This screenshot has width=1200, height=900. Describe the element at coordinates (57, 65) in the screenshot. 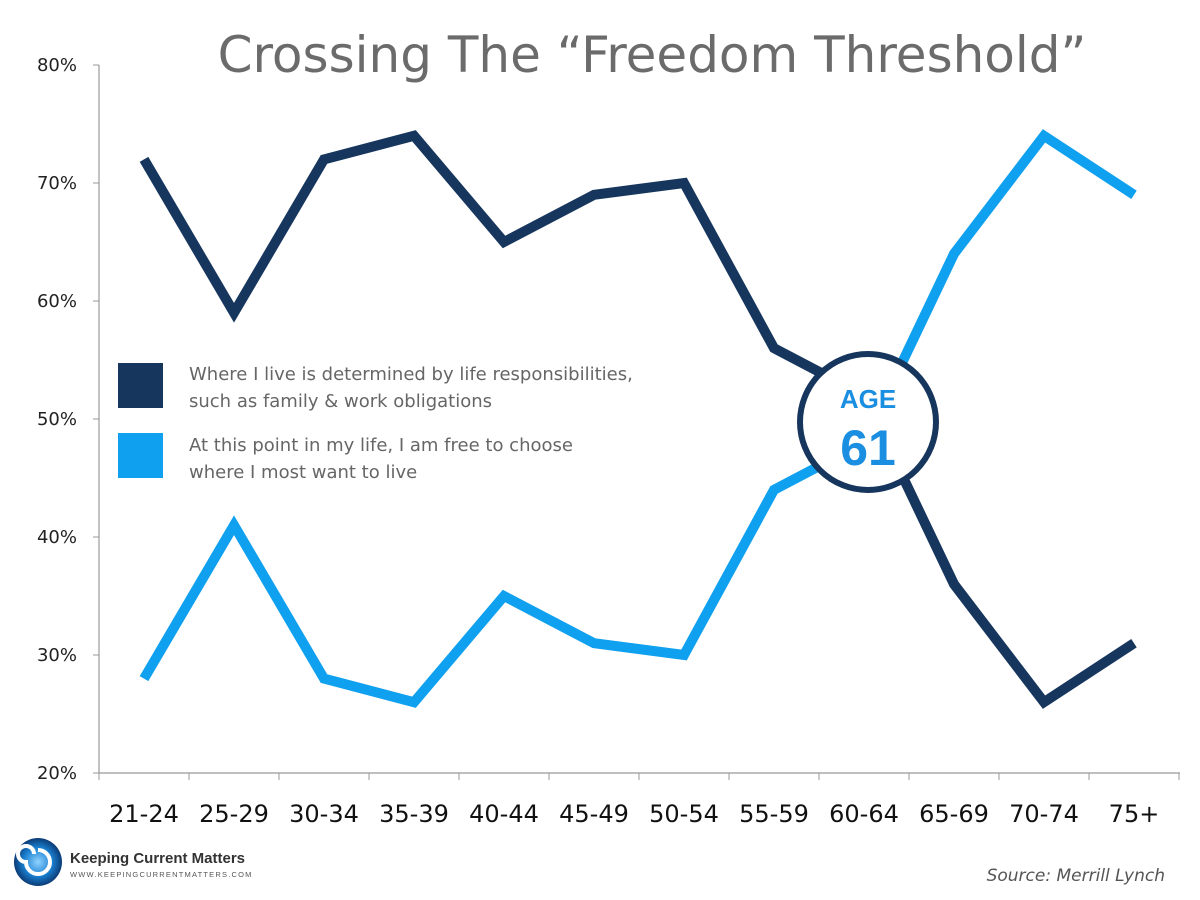

I see `y-tick-label: 80%` at that location.